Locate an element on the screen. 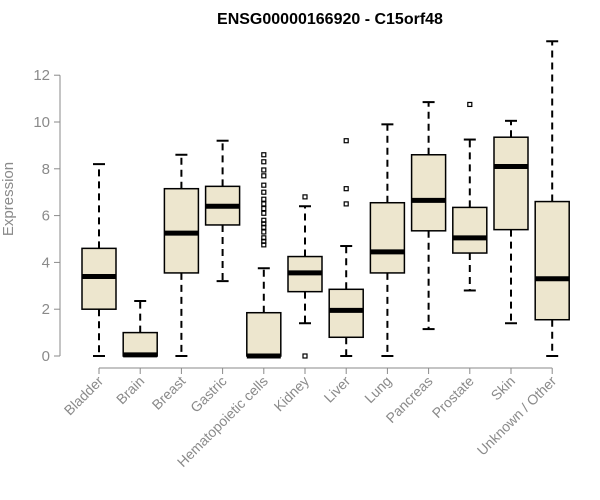  x-category-label: Breast is located at coordinates (169, 393).